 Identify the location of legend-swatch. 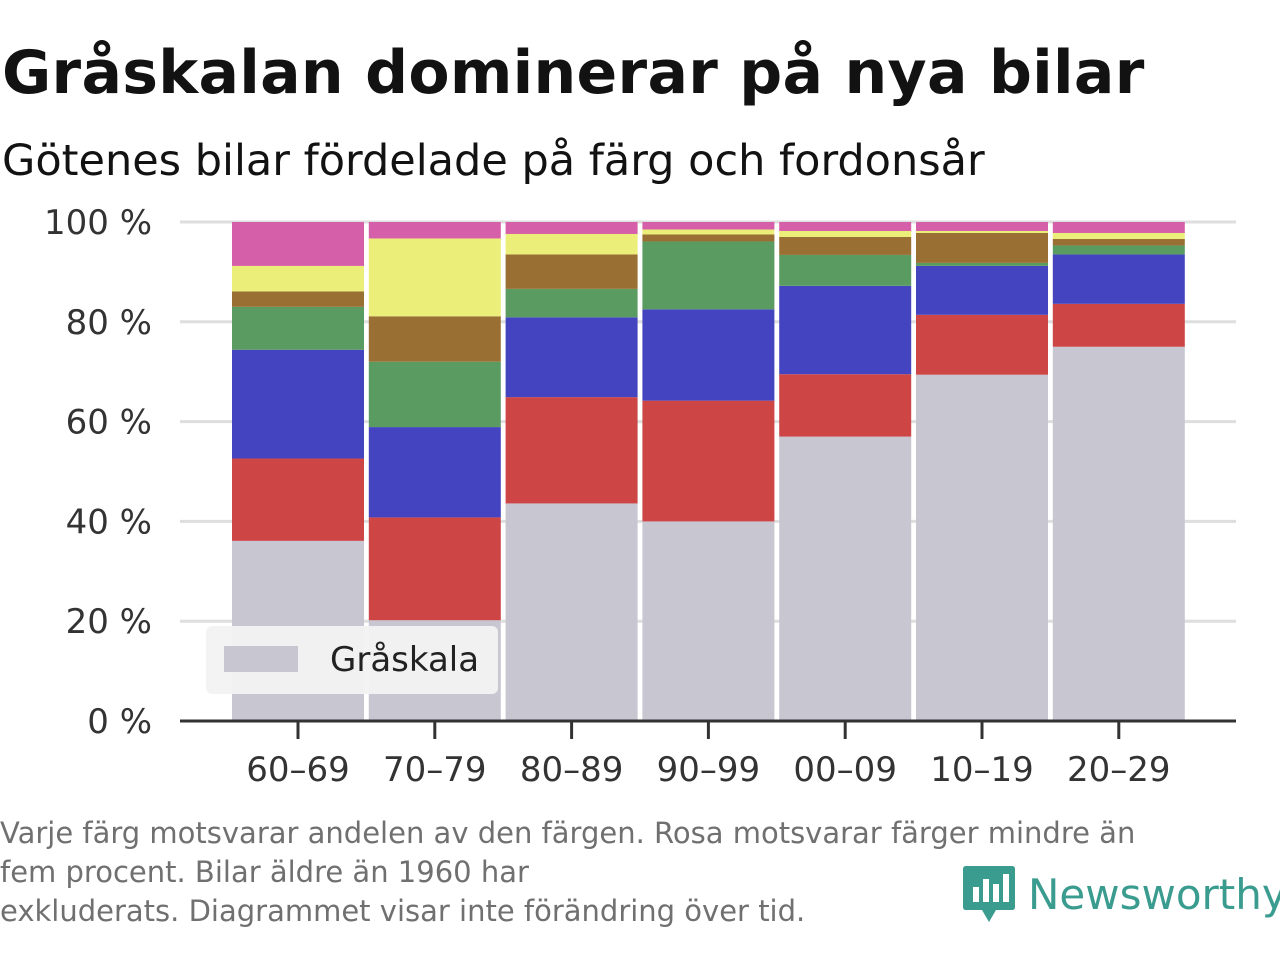
(261, 659).